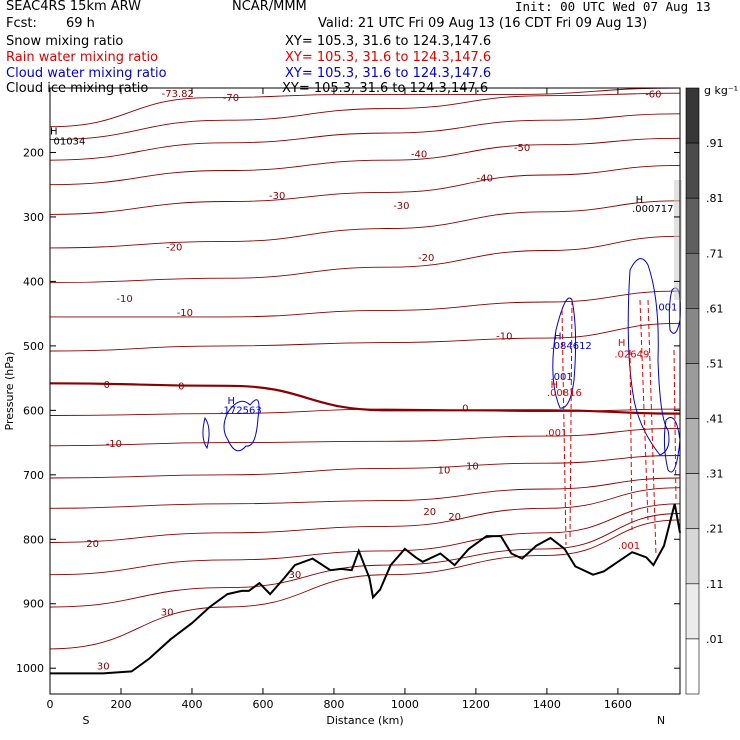  Describe the element at coordinates (715, 419) in the screenshot. I see `colorbar-tick-label: .41` at that location.